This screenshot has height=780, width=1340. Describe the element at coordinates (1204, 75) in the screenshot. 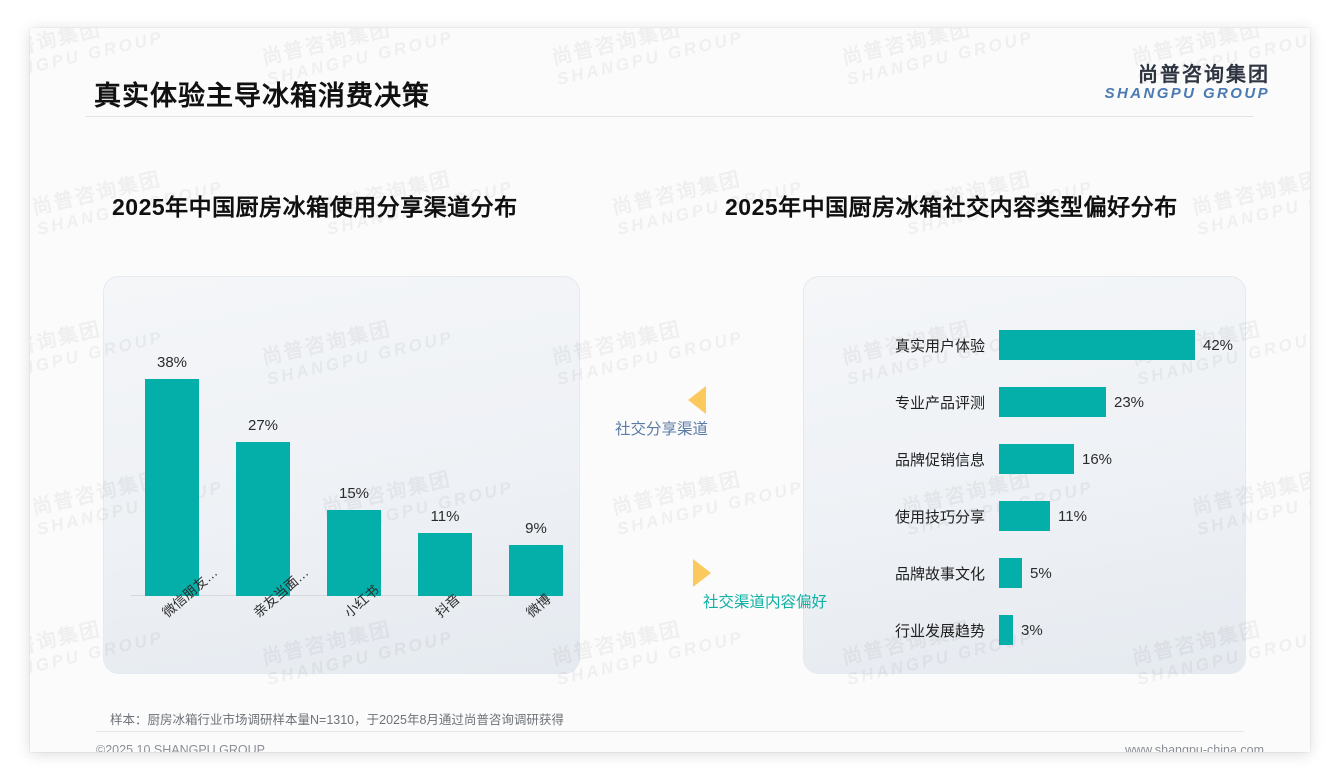

I see `logo-chinese-text: 尚普咨询集团` at that location.